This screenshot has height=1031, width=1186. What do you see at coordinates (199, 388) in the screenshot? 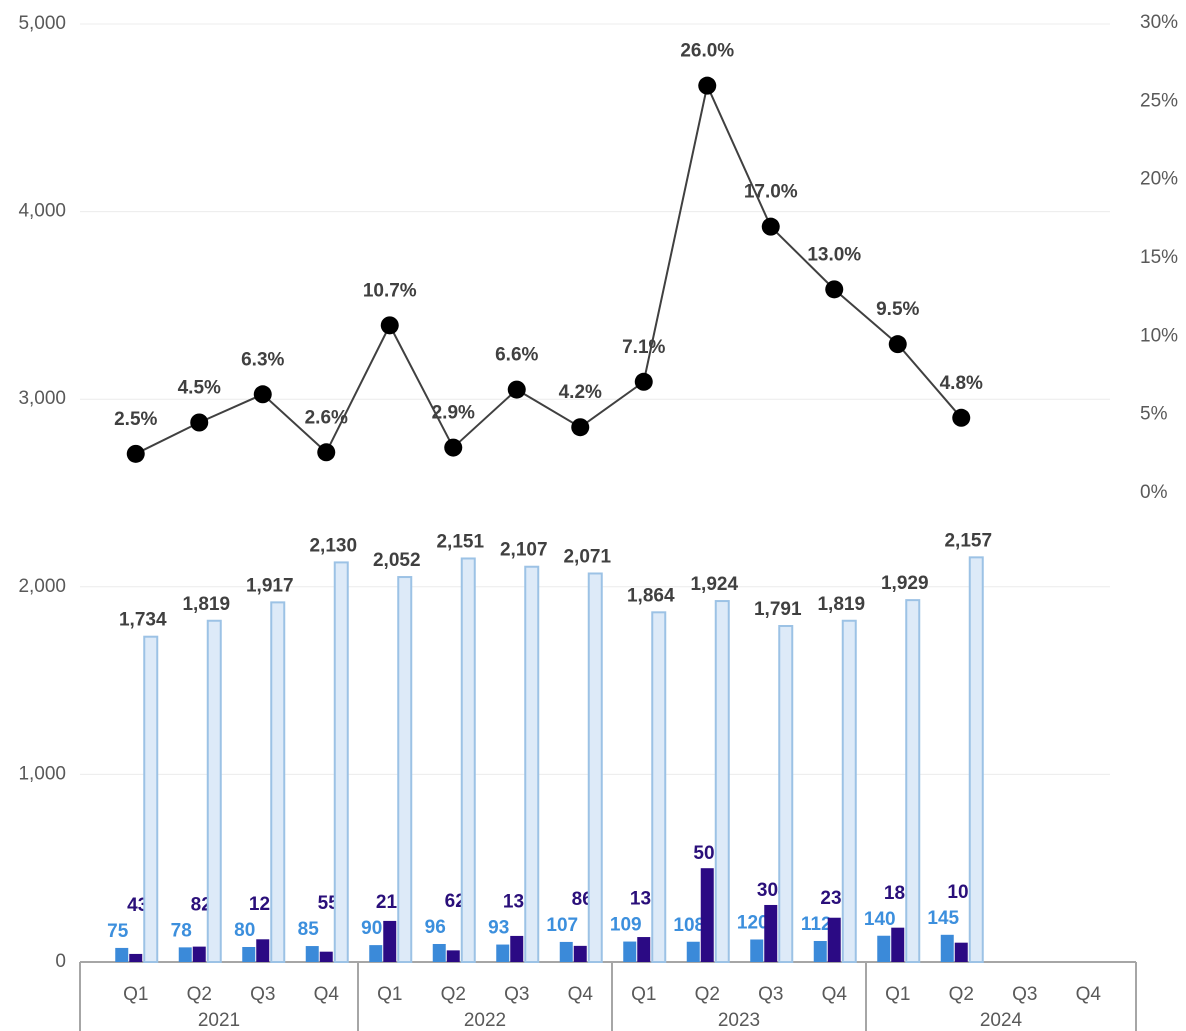
I see `data-label: 4.5%` at bounding box center [199, 388].